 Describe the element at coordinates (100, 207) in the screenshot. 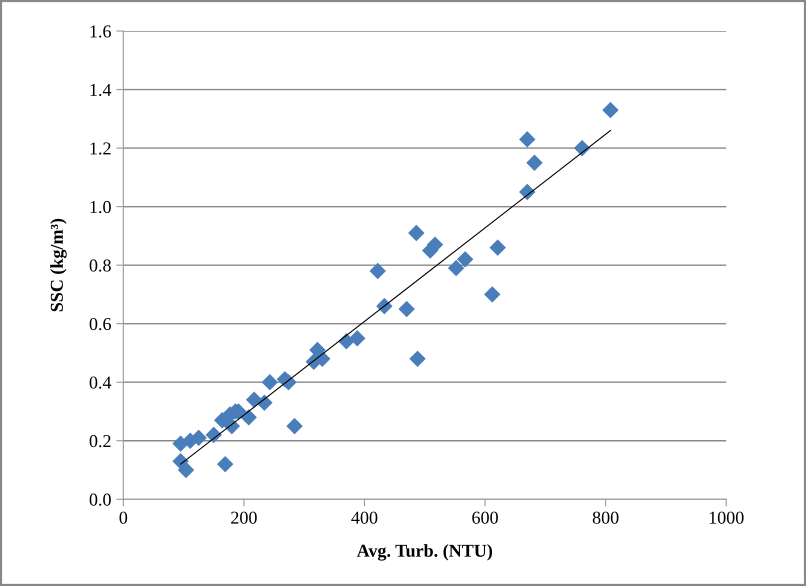

I see `y-tick-label: 1.0` at that location.